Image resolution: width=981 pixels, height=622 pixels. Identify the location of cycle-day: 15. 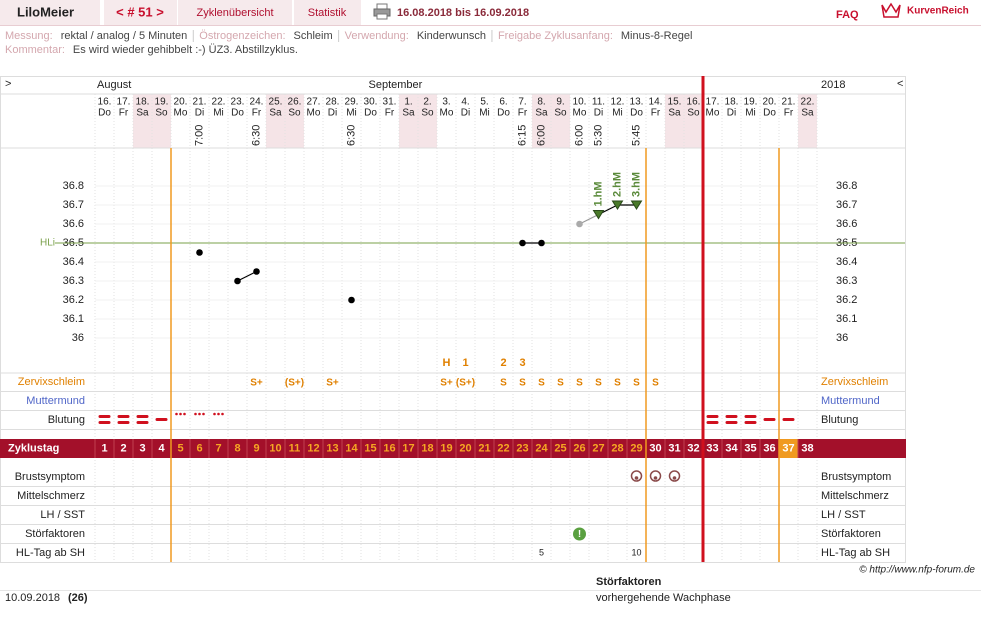
(370, 448).